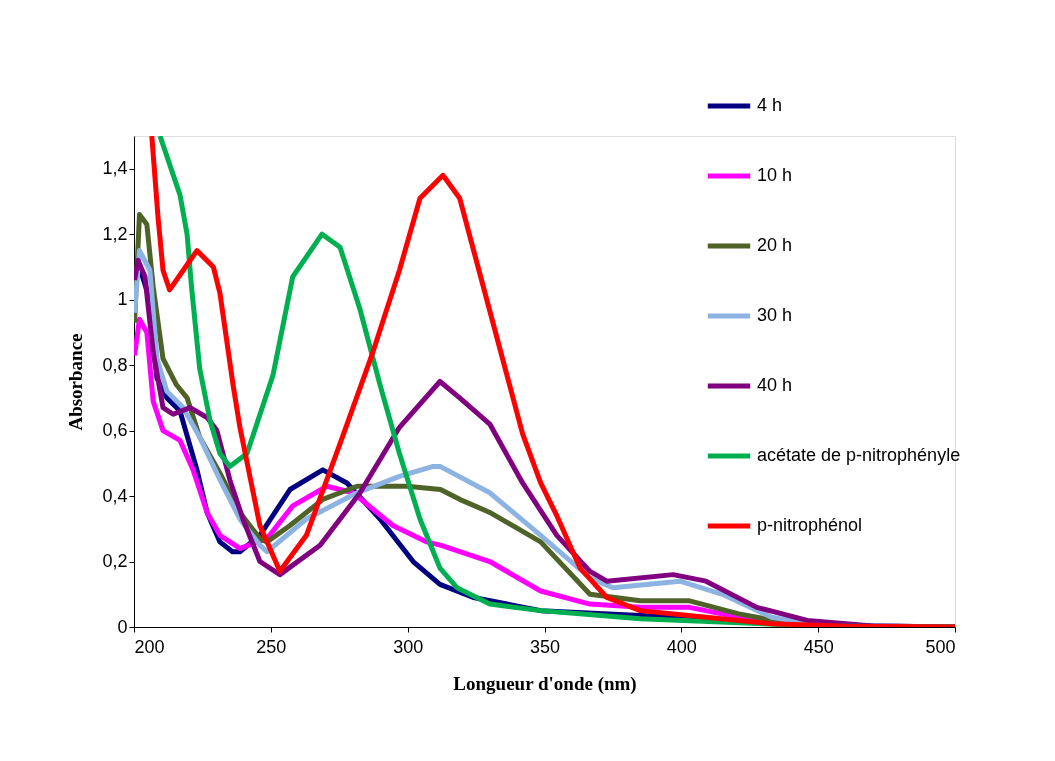 The width and height of the screenshot is (1055, 761). Describe the element at coordinates (818, 646) in the screenshot. I see `x-tick-label: 450` at that location.